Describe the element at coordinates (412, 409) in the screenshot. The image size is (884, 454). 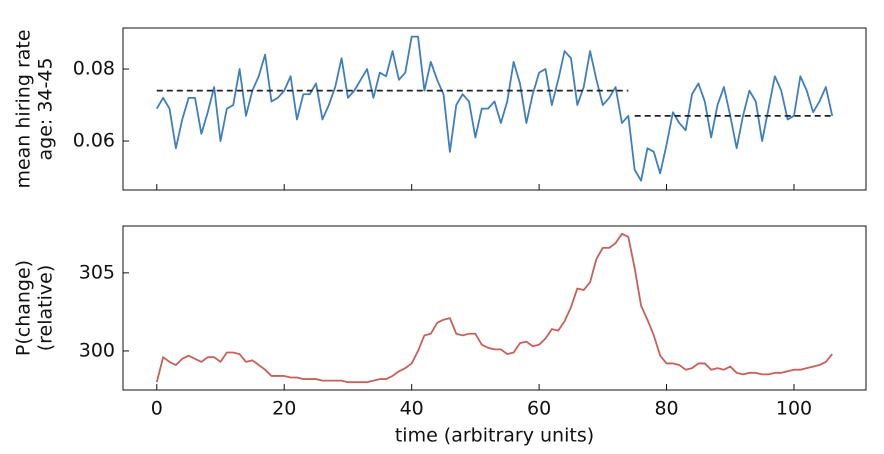
I see `x-tick-label: 40` at that location.